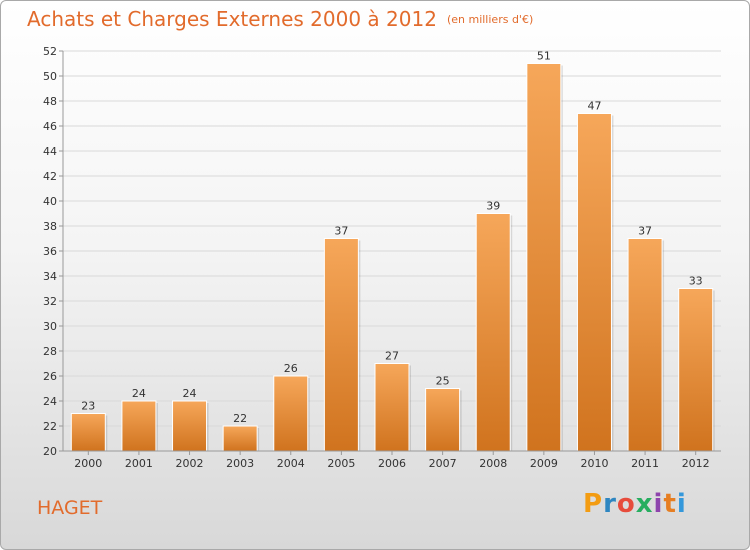  I want to click on bar-value-label: 25, so click(443, 381).